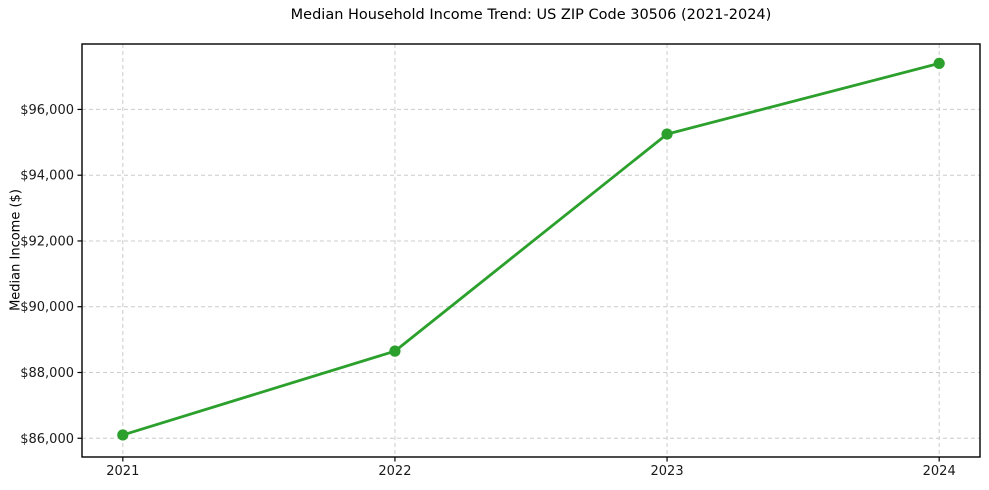 This screenshot has width=989, height=490. Describe the element at coordinates (47, 439) in the screenshot. I see `y-tick-label: $86,000` at that location.